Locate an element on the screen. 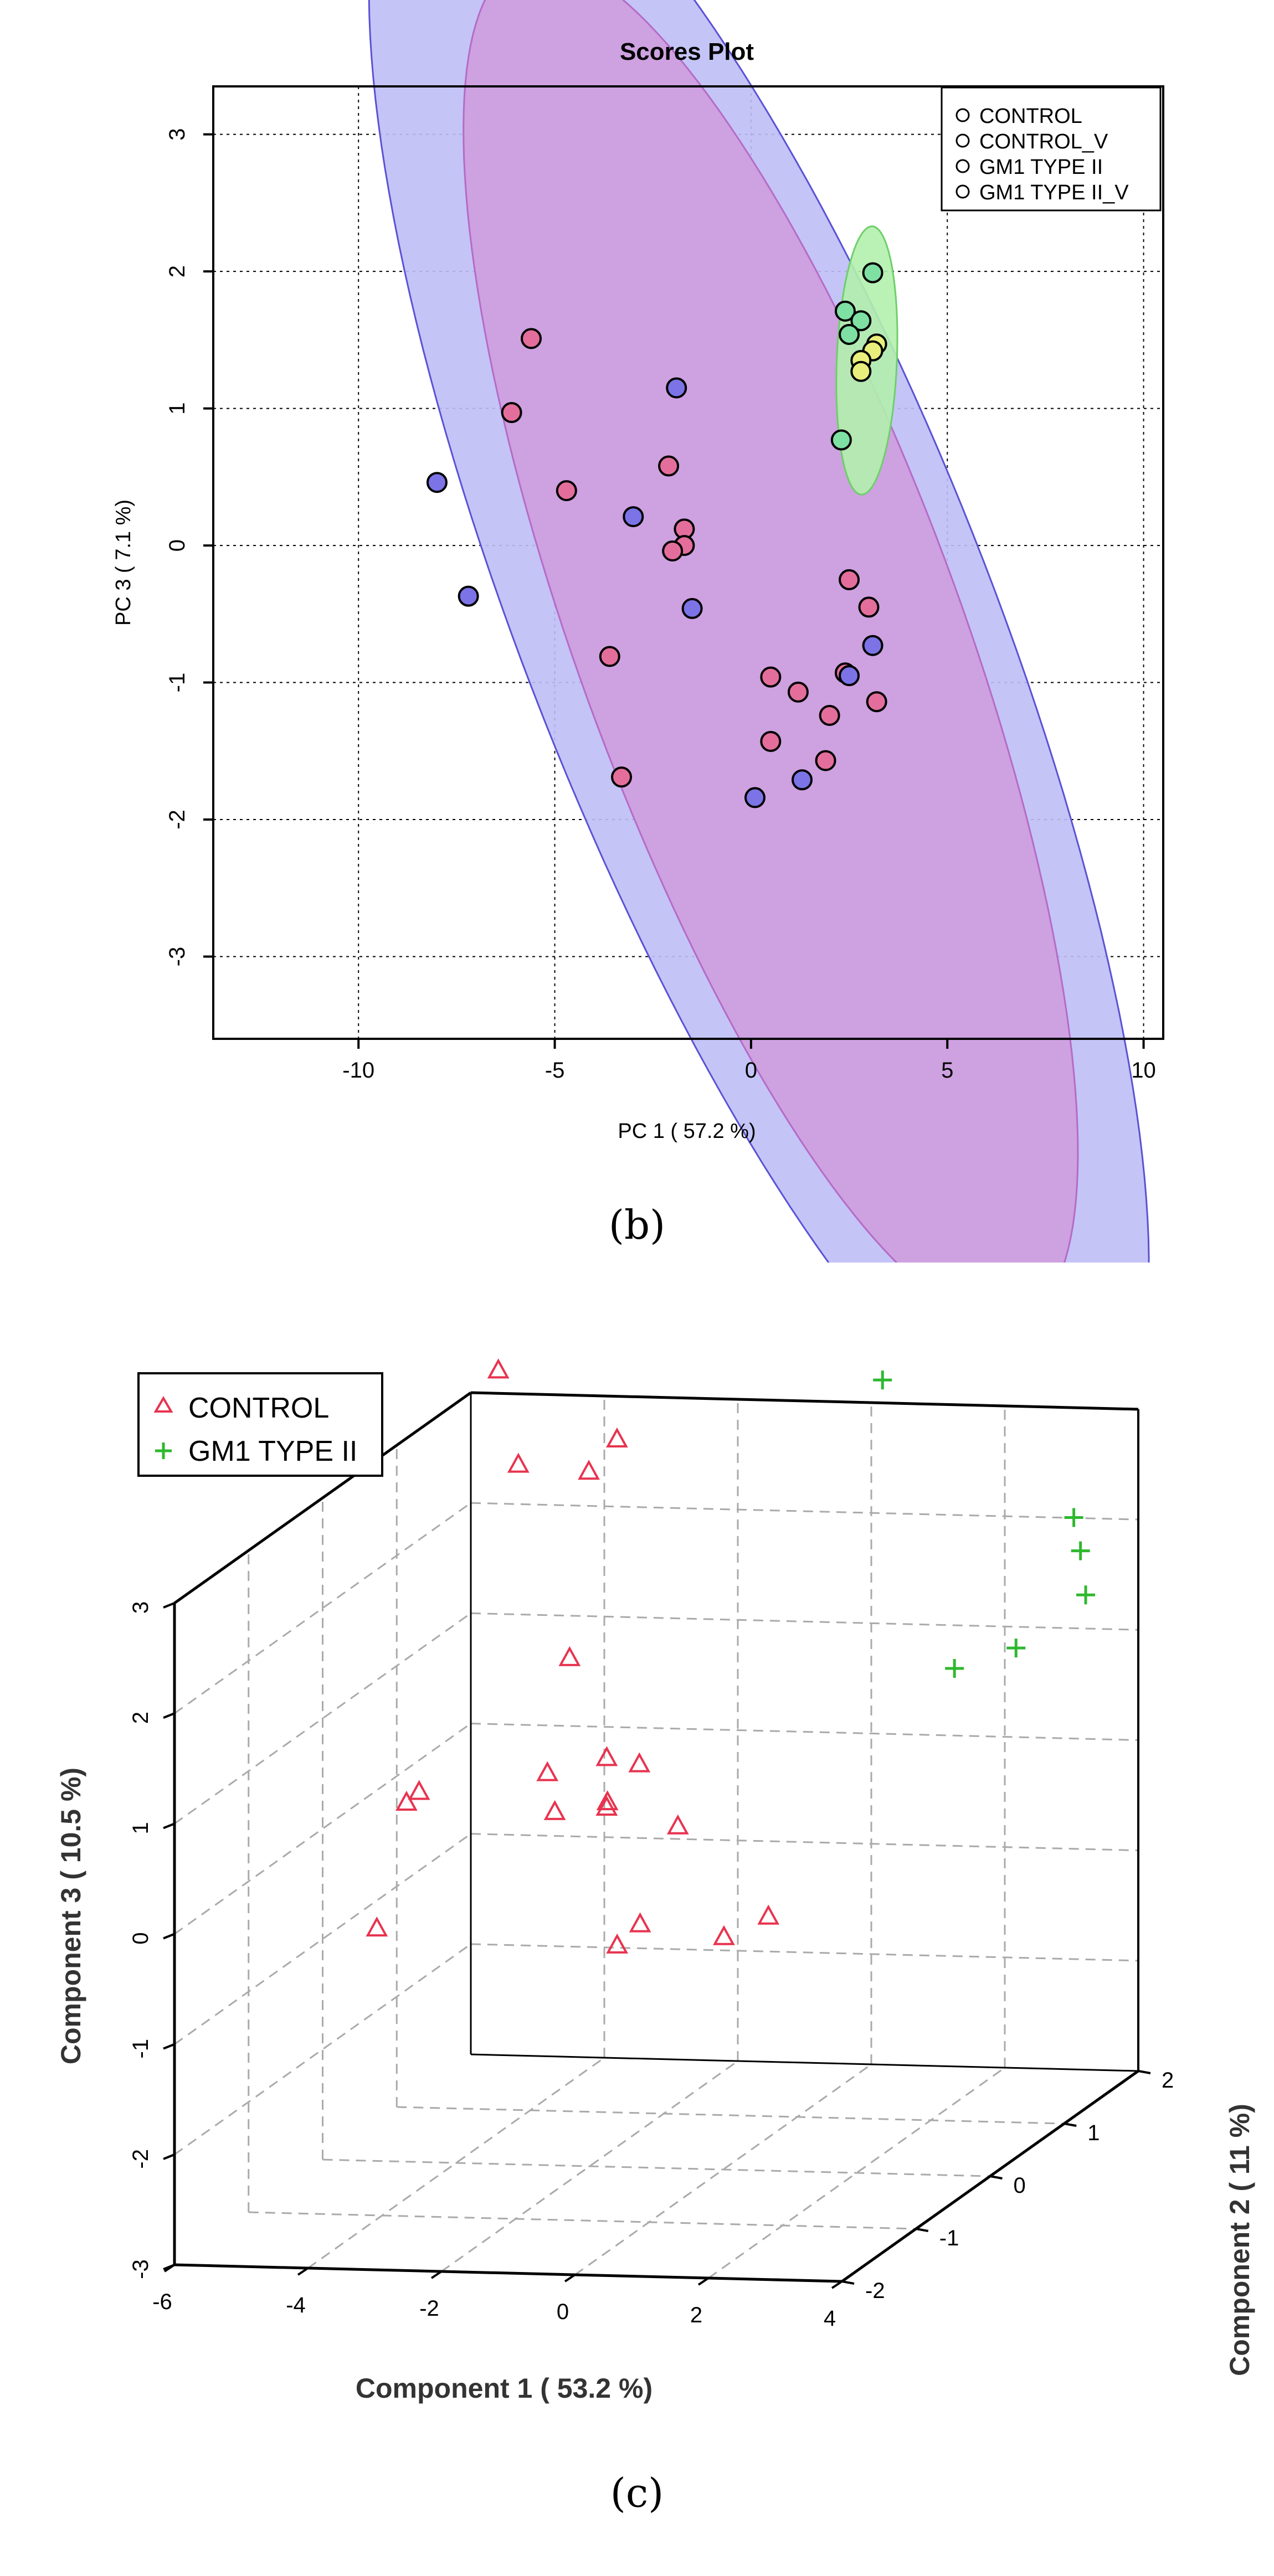 The image size is (1274, 2576). caption-b: (b) is located at coordinates (637, 1225).